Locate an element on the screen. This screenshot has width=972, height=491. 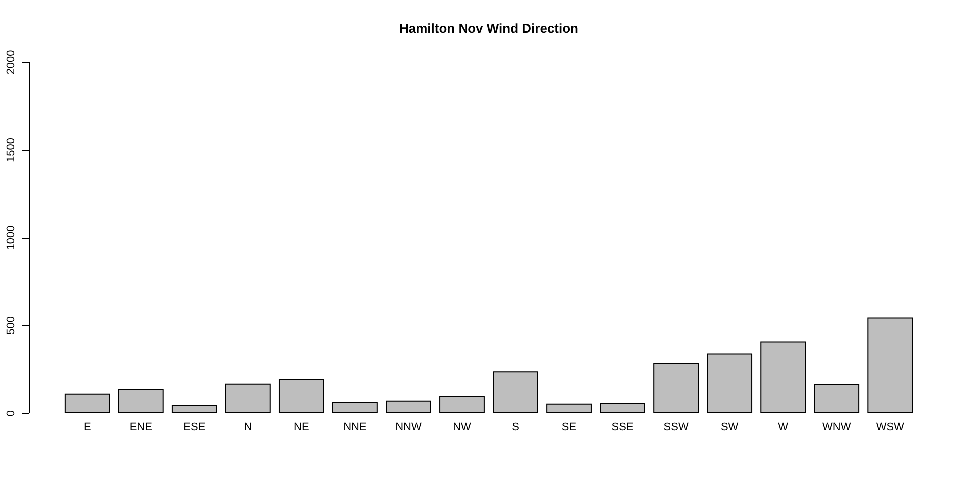
x-tick-label: WNW is located at coordinates (837, 428).